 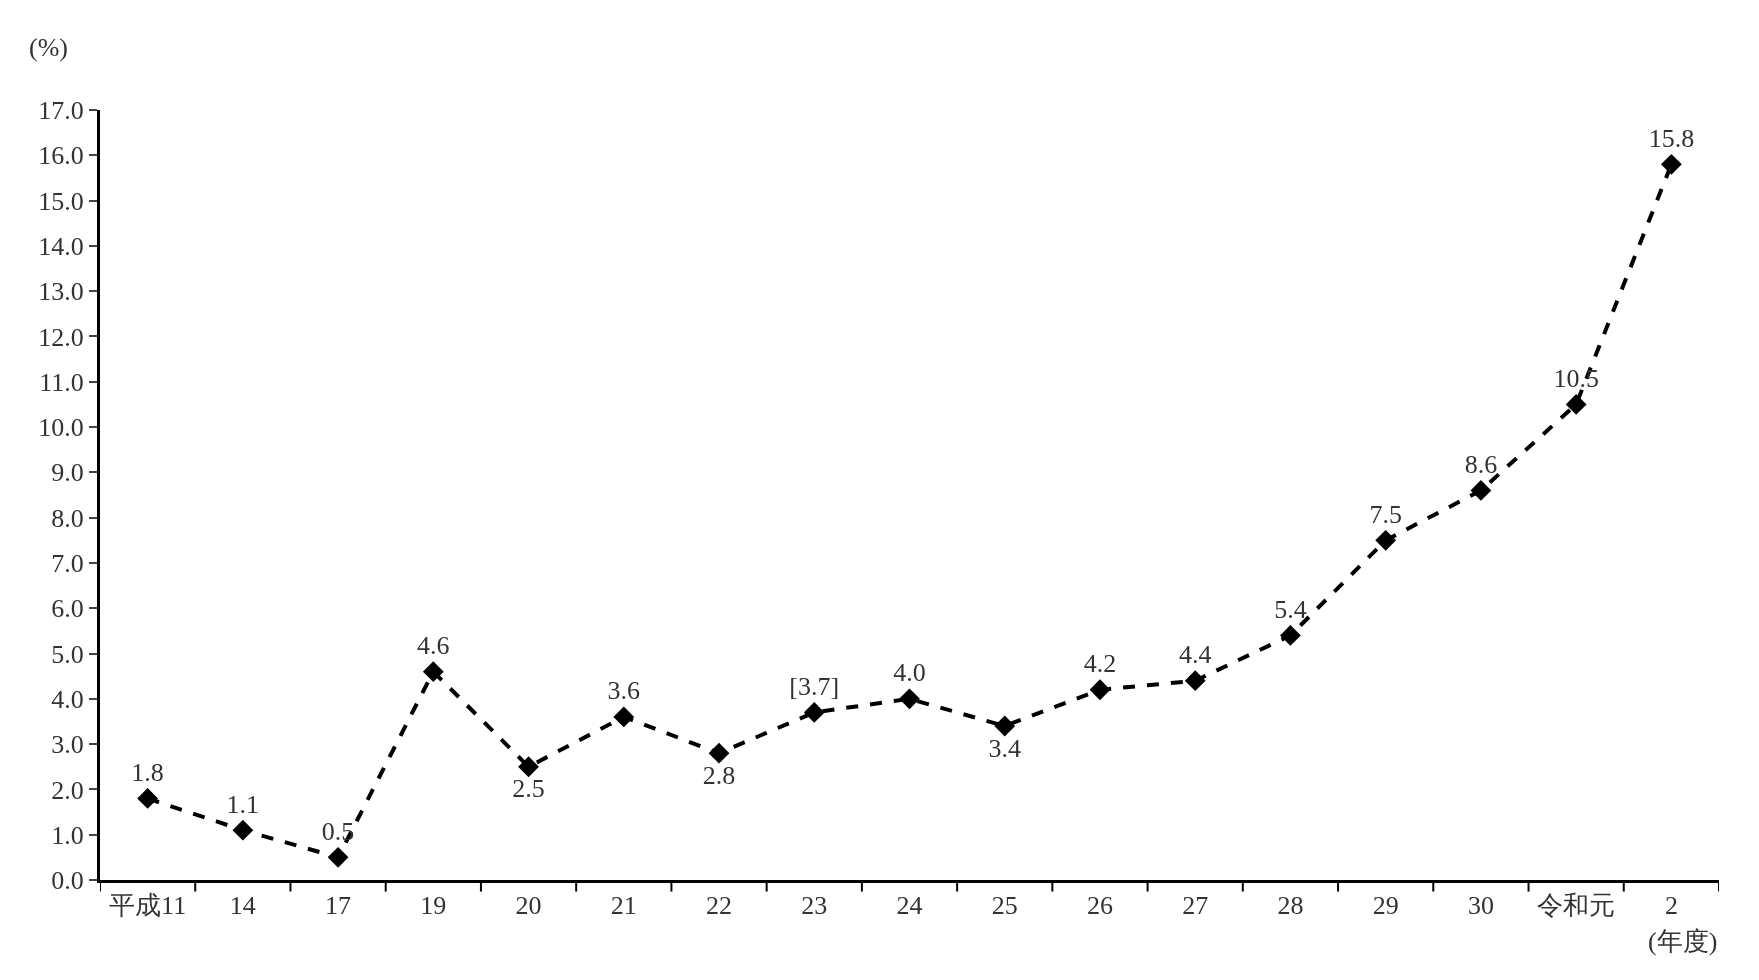 What do you see at coordinates (1099, 906) in the screenshot?
I see `x-tick-label: 26` at bounding box center [1099, 906].